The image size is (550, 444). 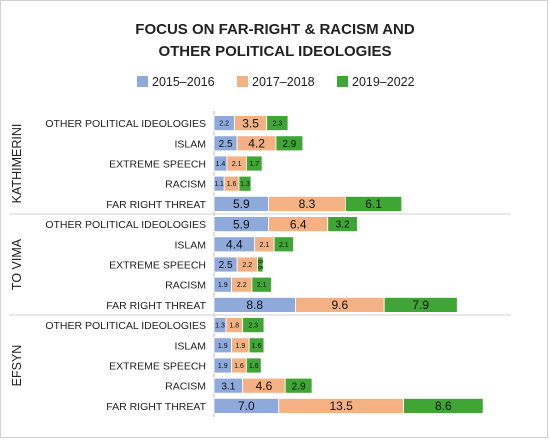 What do you see at coordinates (228, 386) in the screenshot?
I see `data-label: 3.1` at bounding box center [228, 386].